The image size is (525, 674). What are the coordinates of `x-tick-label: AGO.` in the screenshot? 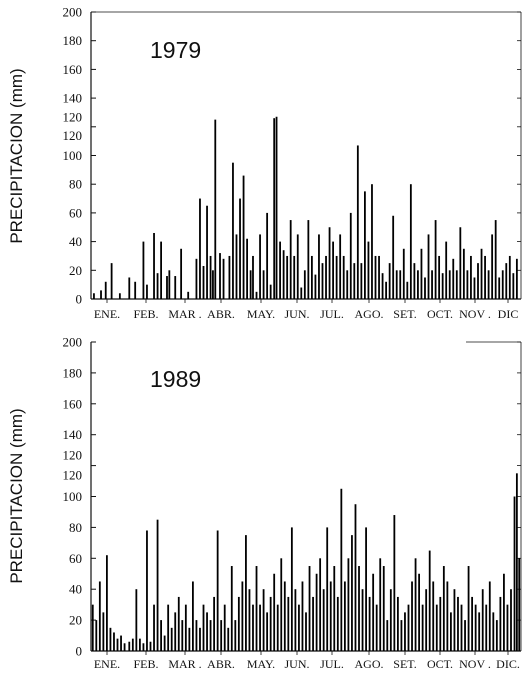 It's located at (369, 314).